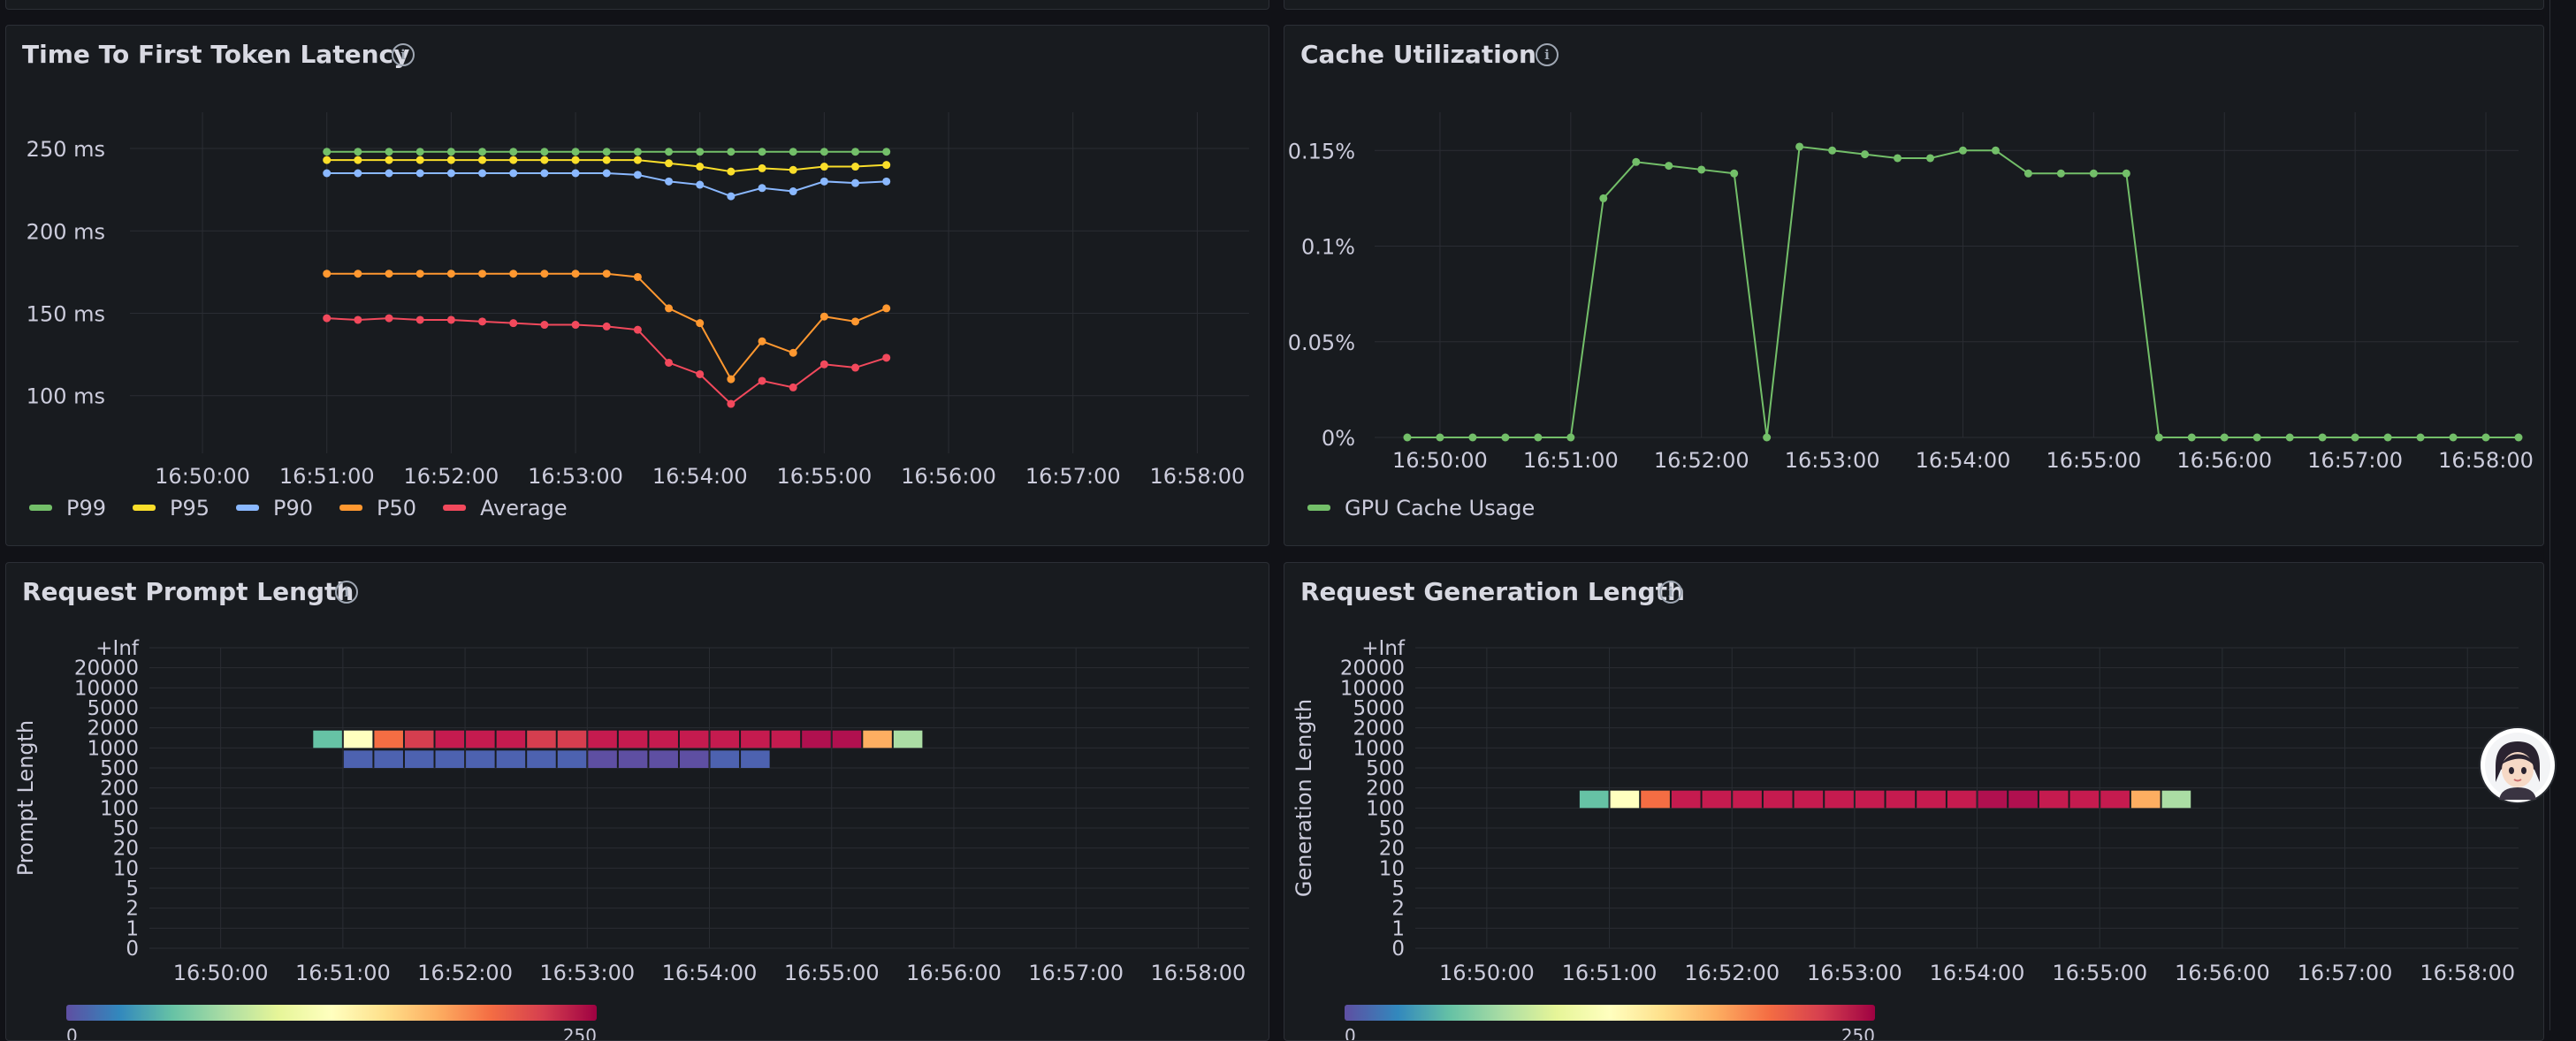  What do you see at coordinates (637, 5) in the screenshot?
I see `previous-panel-edge` at bounding box center [637, 5].